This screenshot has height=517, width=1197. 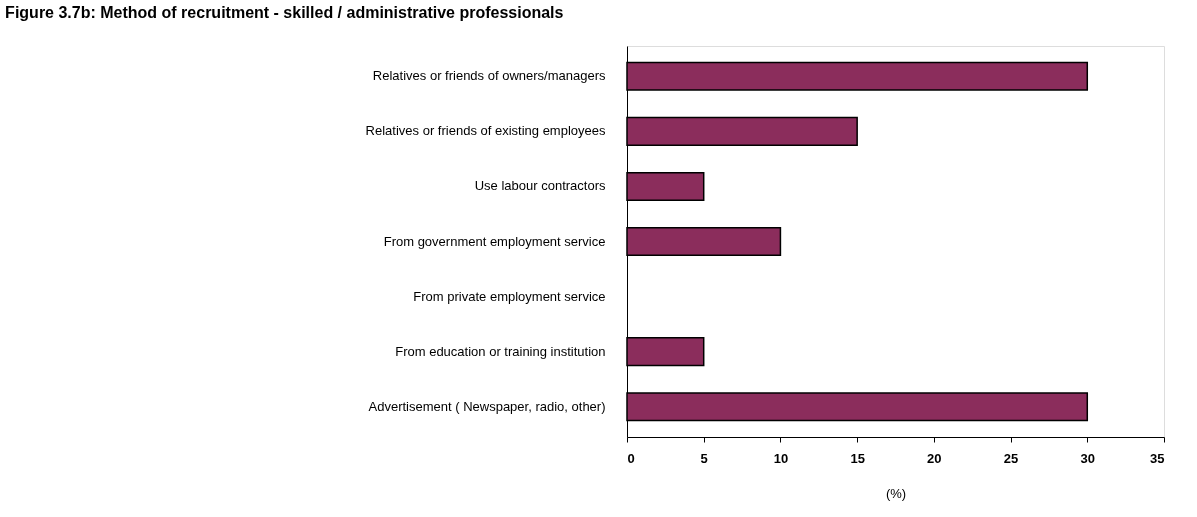 What do you see at coordinates (540, 186) in the screenshot?
I see `y-tick-label: Use labour contractors` at bounding box center [540, 186].